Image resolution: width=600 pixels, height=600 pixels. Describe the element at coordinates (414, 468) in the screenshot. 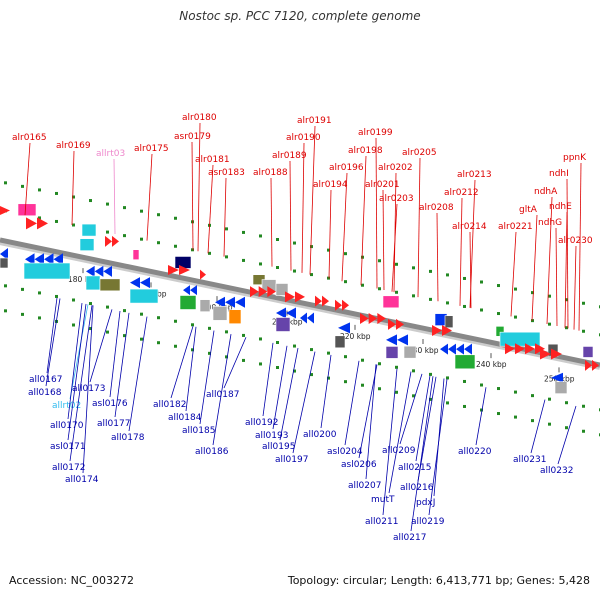

I see `gene-label-all0215: all0215` at that location.